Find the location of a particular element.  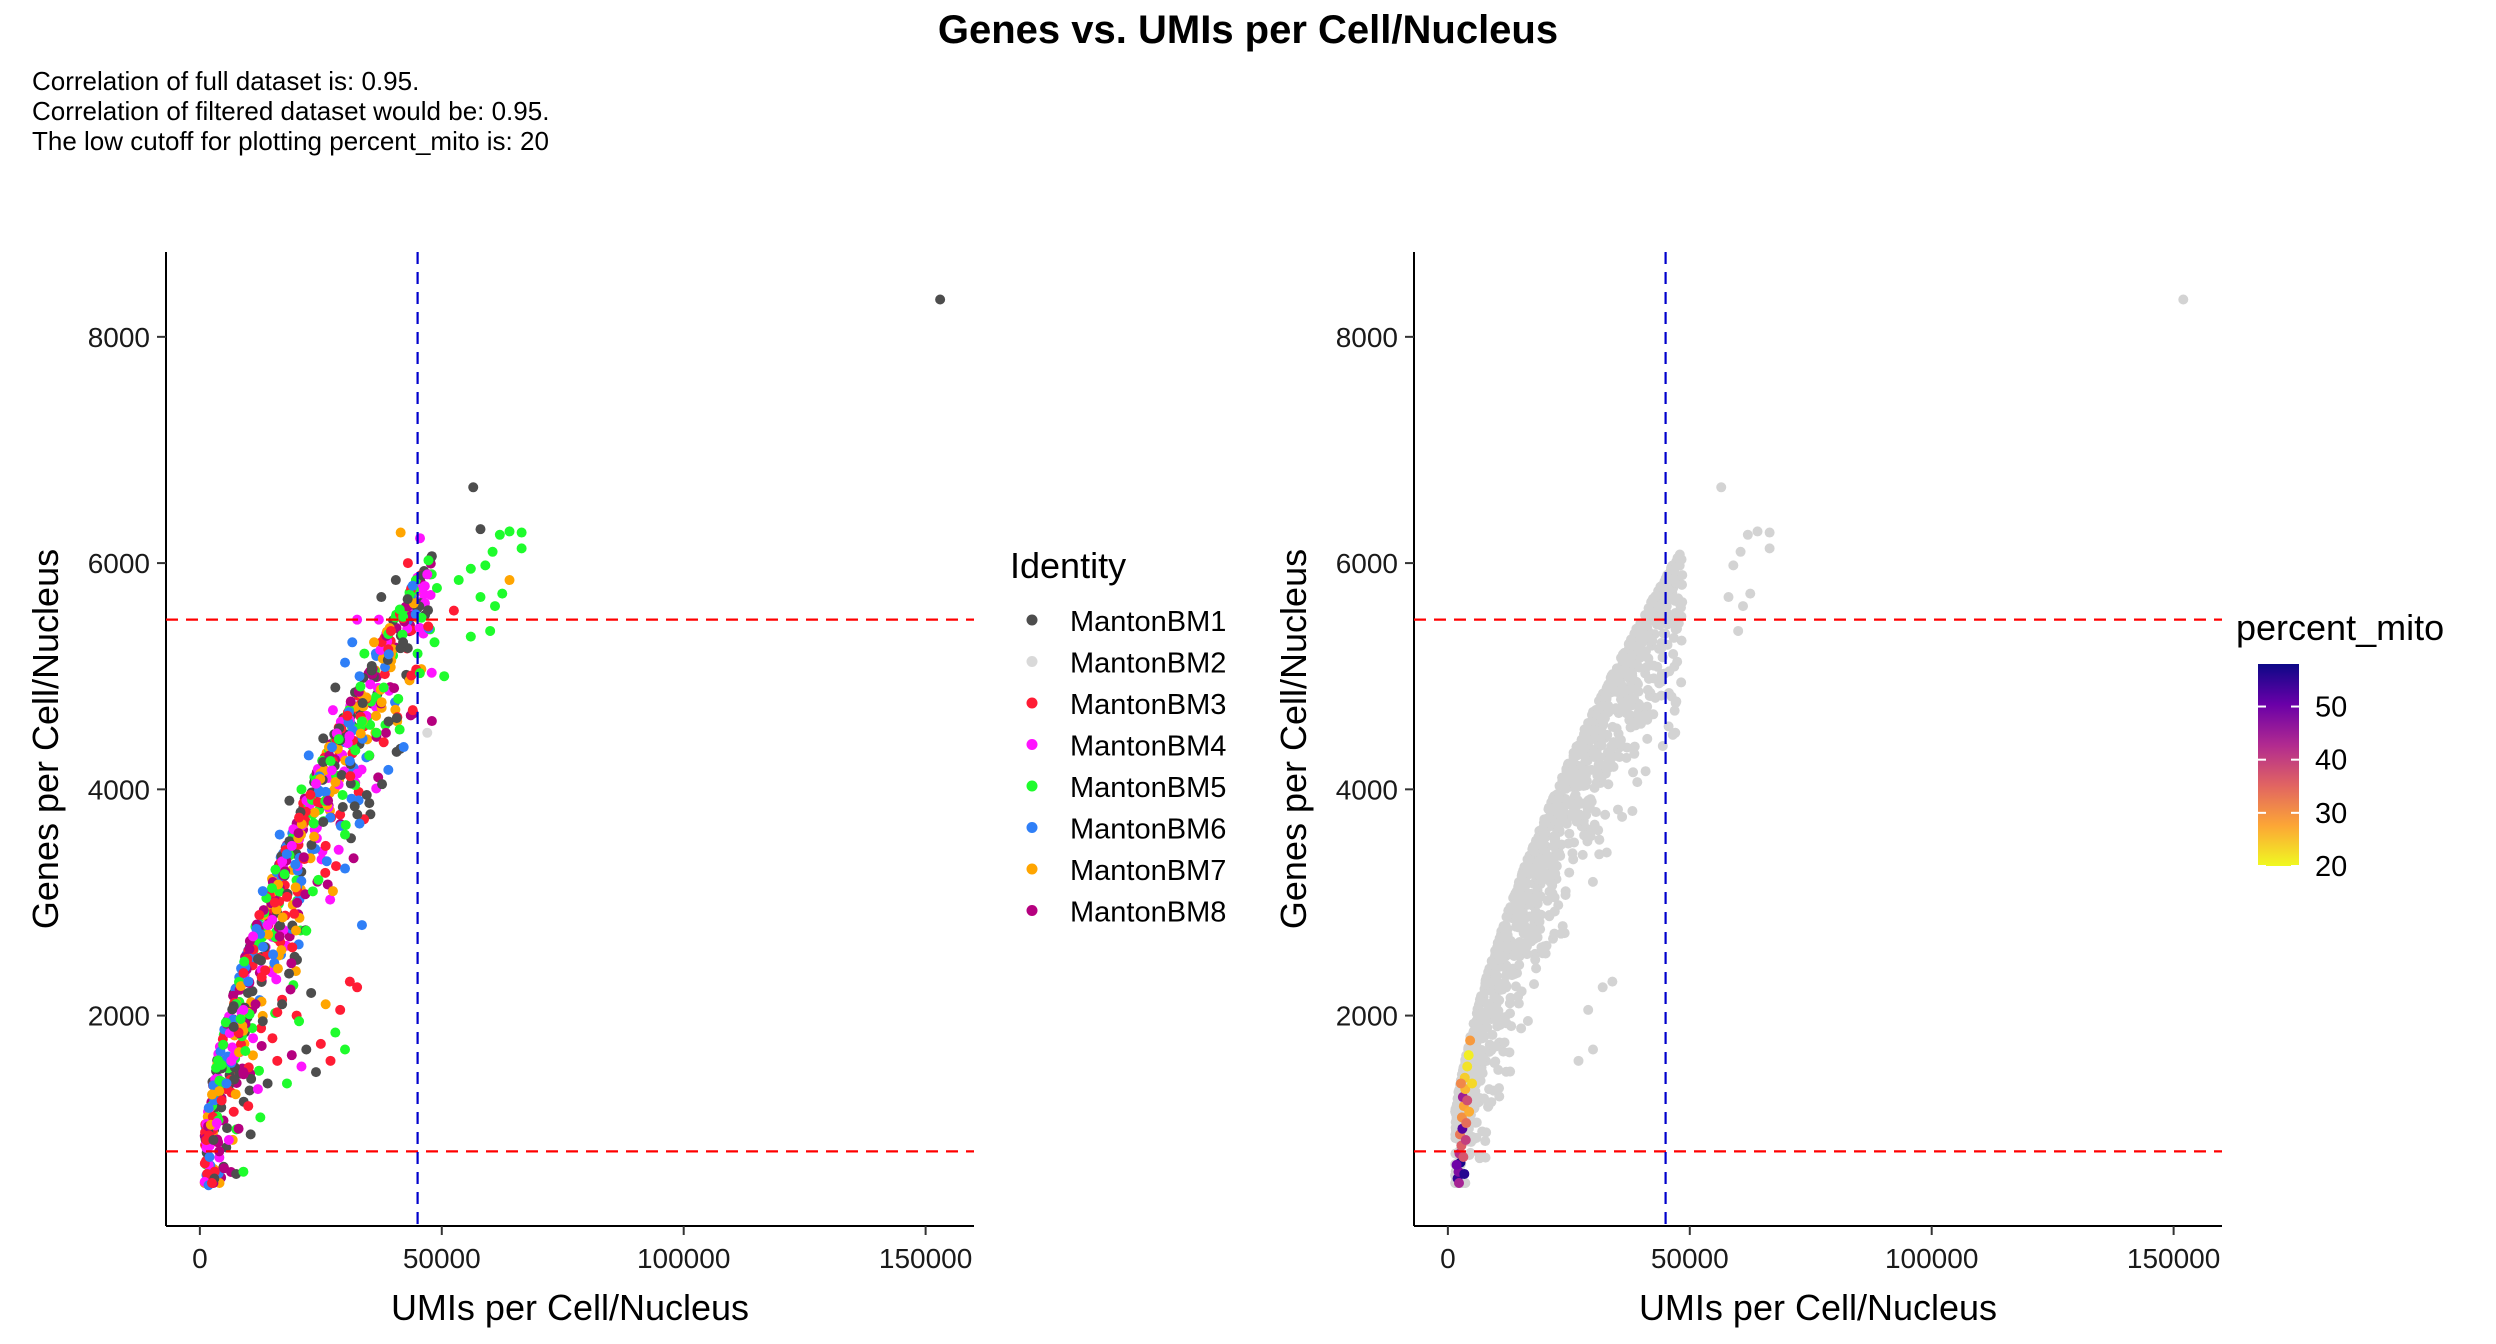

y-tick-label: 6000 is located at coordinates (1367, 563).